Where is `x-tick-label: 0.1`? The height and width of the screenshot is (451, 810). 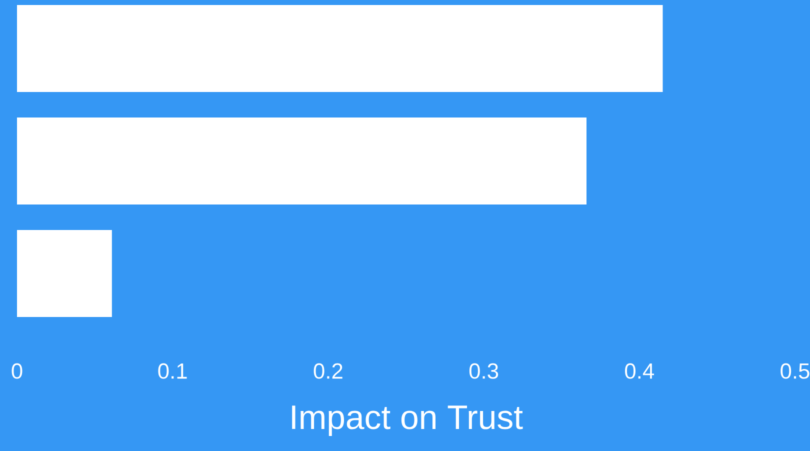 x-tick-label: 0.1 is located at coordinates (172, 371).